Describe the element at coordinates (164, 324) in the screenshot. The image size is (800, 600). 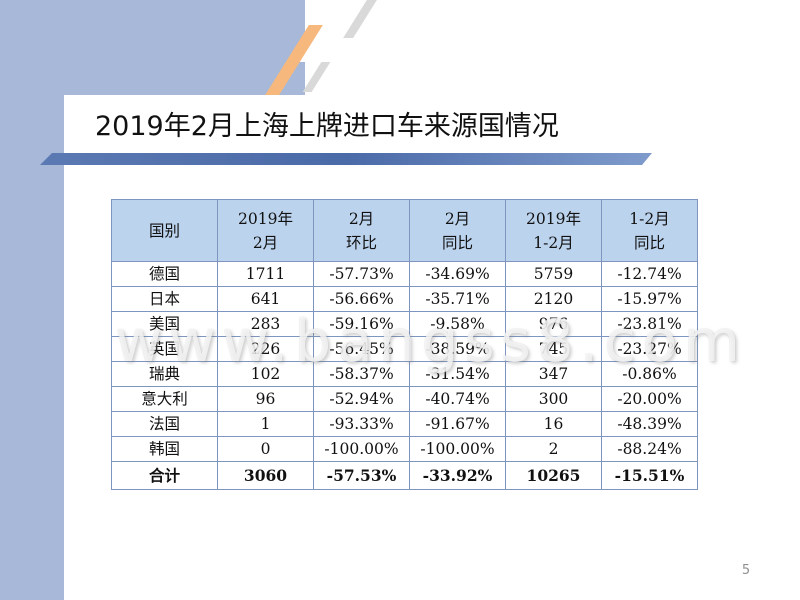
I see `cell-country: 美国` at that location.